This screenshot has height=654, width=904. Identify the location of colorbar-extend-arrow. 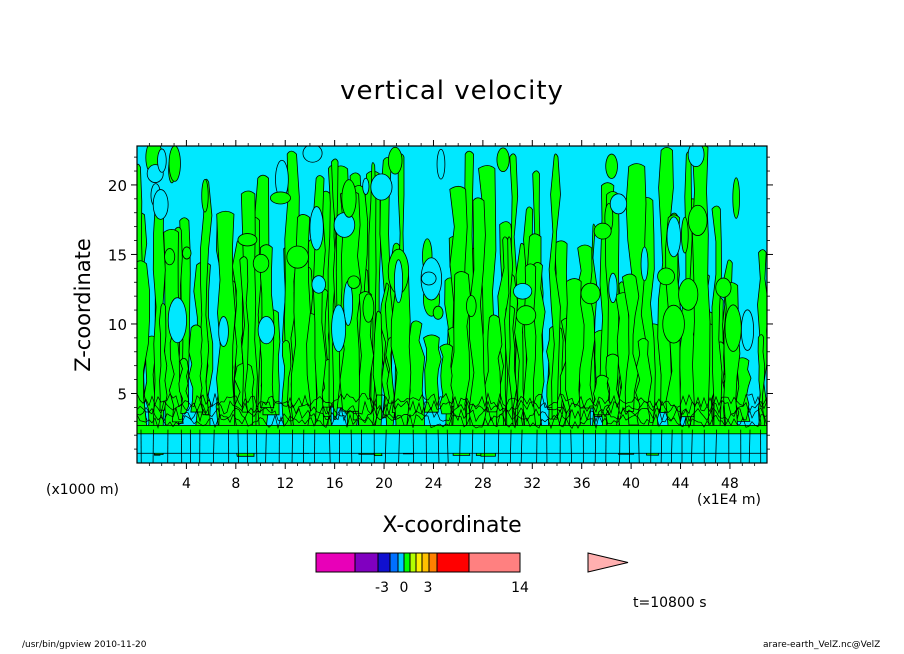
(608, 562).